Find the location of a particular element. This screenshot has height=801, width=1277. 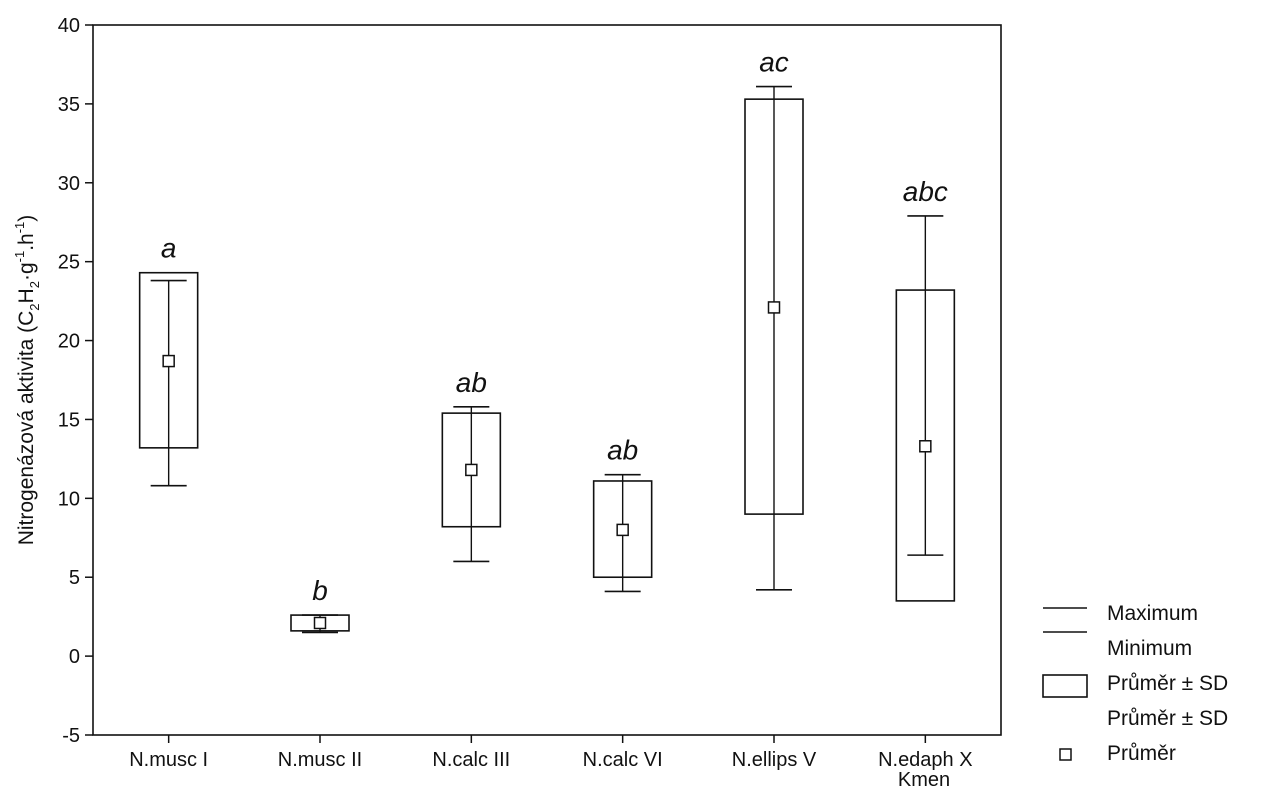

y-axis-label-suffix: ) is located at coordinates (26, 218).